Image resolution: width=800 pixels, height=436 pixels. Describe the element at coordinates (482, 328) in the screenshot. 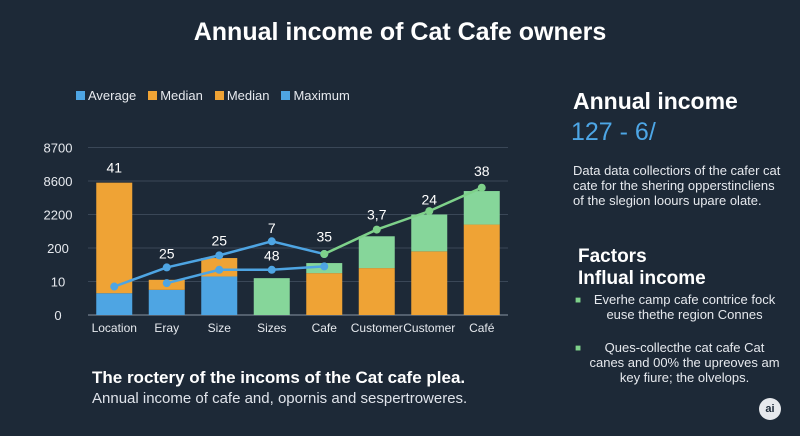

I see `x-tick-label: Café` at that location.